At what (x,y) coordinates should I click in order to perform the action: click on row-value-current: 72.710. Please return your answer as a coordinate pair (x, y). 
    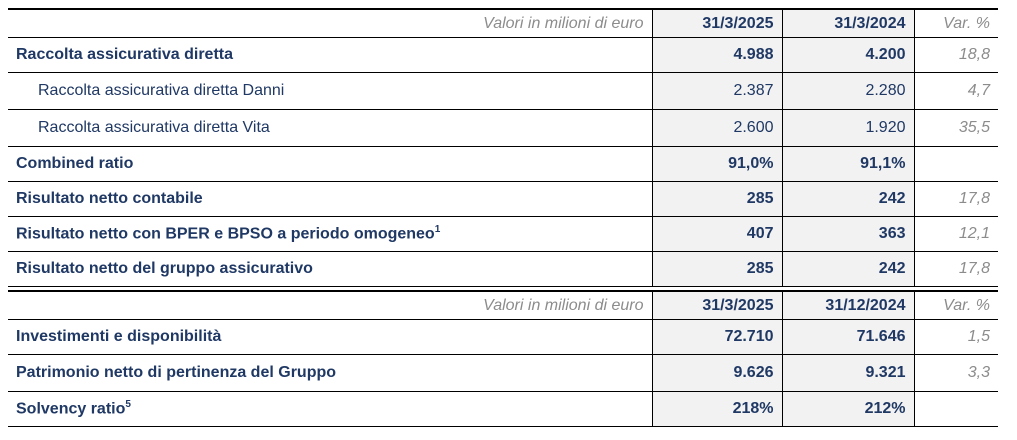
    Looking at the image, I should click on (717, 337).